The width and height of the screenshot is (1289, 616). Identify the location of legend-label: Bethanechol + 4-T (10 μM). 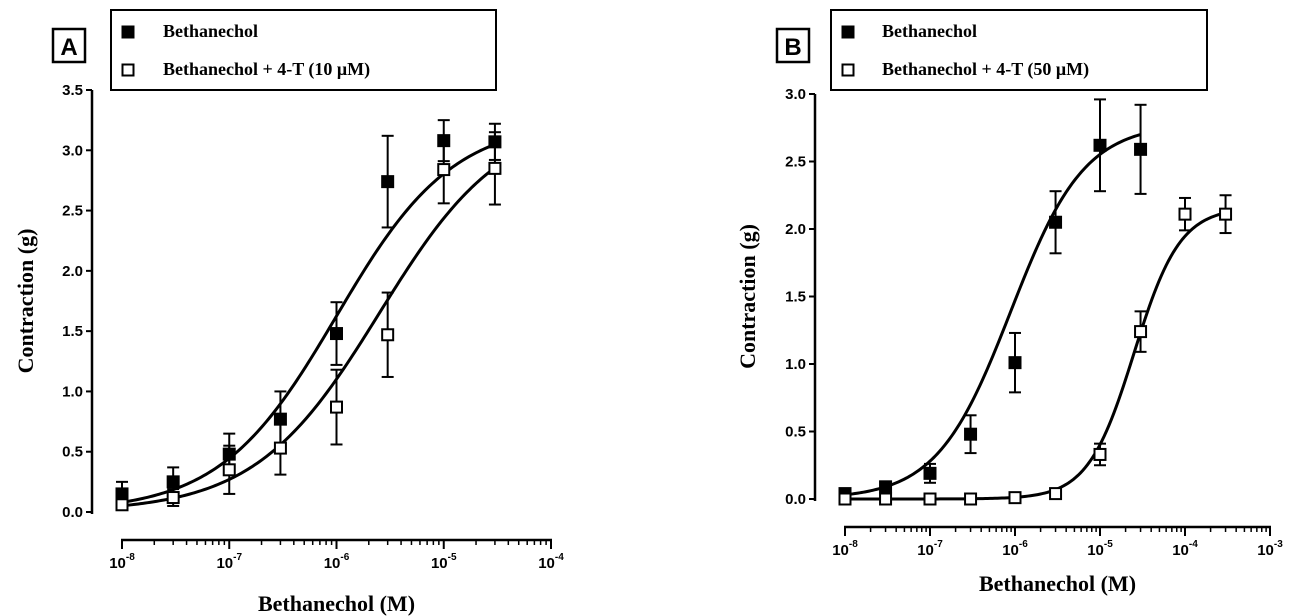
(266, 69).